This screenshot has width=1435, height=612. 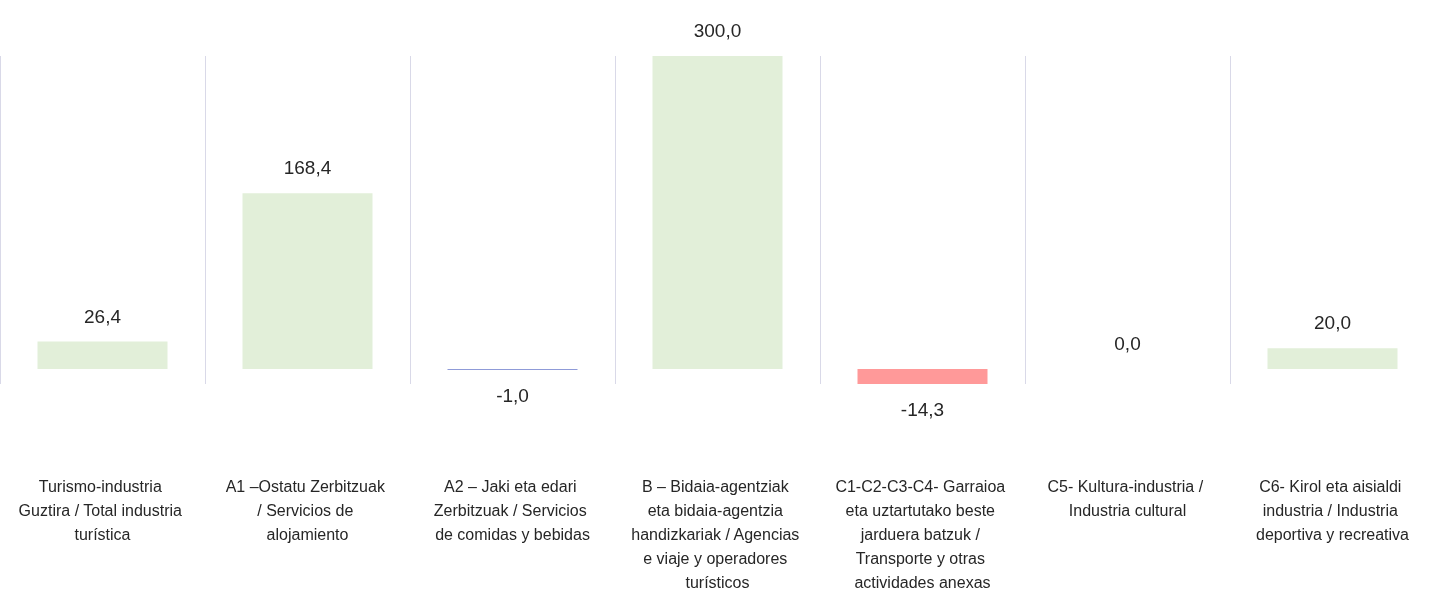 What do you see at coordinates (1332, 323) in the screenshot?
I see `data-label: 20,0` at bounding box center [1332, 323].